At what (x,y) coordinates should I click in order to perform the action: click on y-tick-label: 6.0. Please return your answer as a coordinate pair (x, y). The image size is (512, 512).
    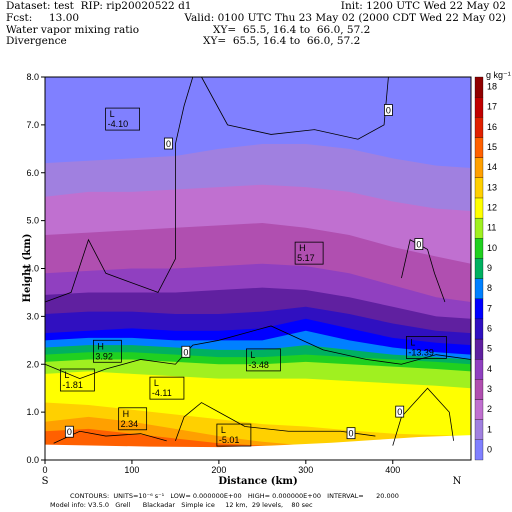
    Looking at the image, I should click on (32, 173).